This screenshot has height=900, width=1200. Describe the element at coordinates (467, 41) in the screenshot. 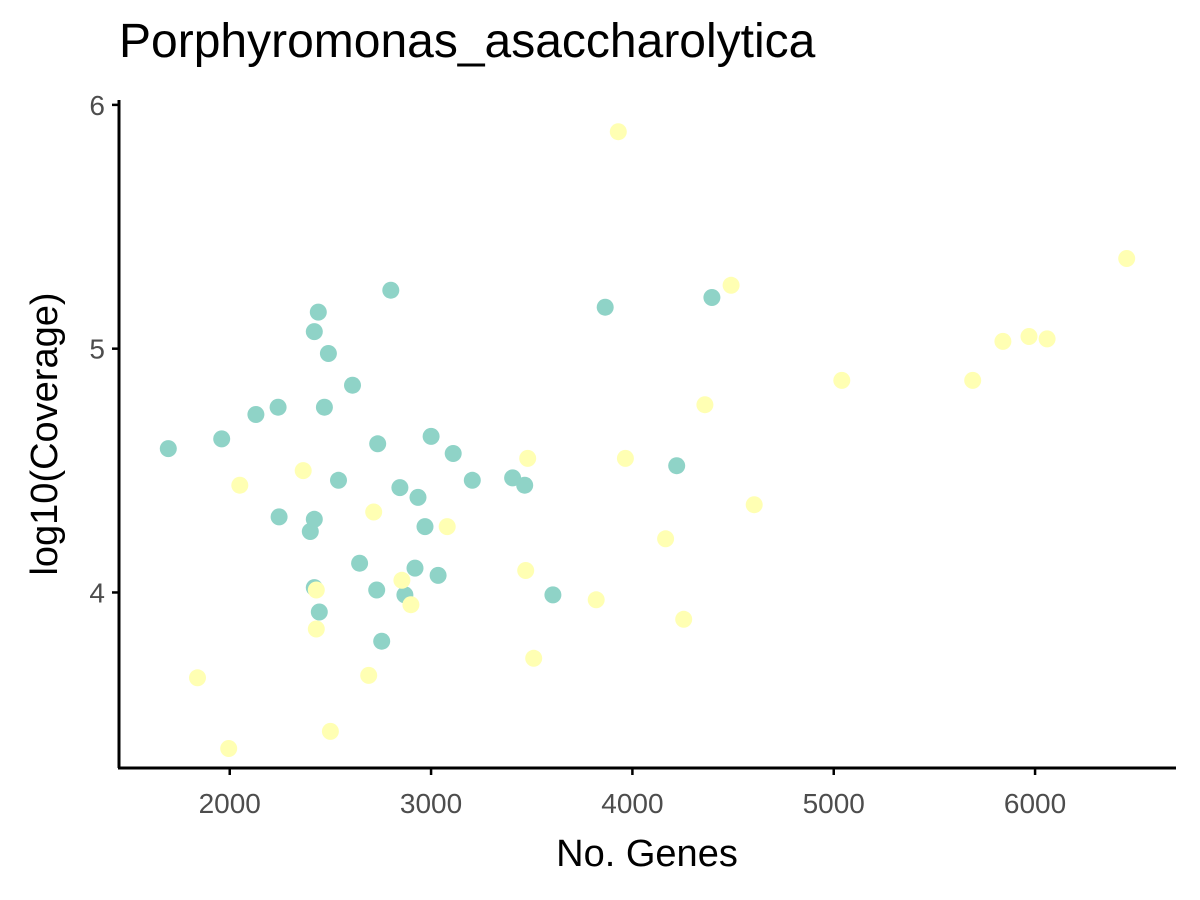

I see `chart-title: Porphyromonas_asaccharolytica` at that location.